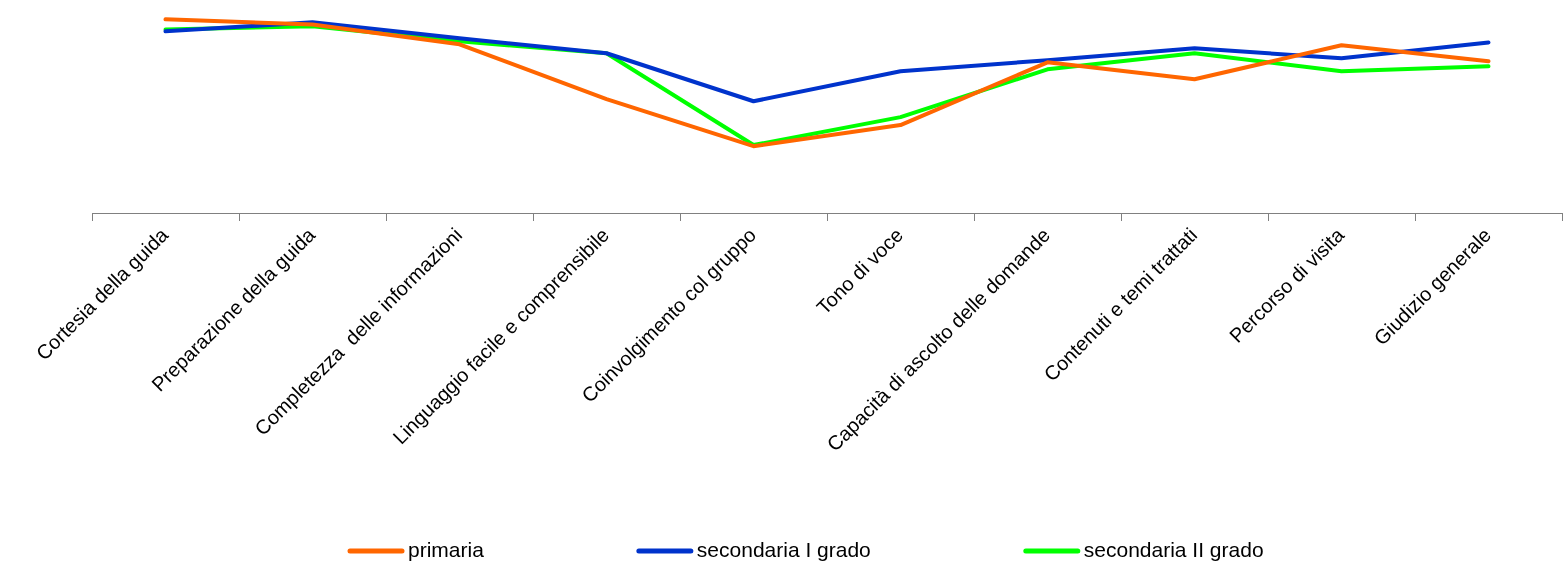  I want to click on x-tick-label: Tono di voce, so click(860, 271).